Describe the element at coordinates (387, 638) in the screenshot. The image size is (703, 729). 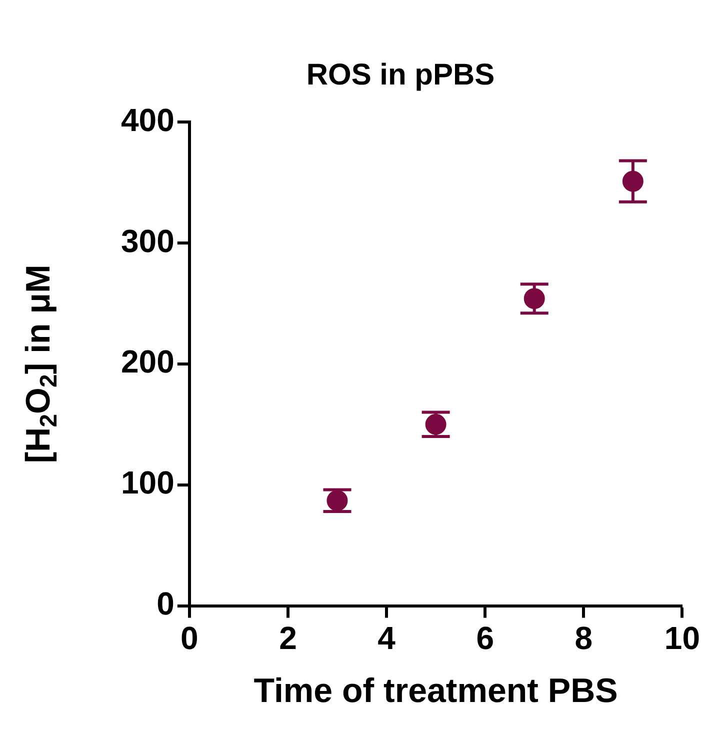
I see `x-tick-label: 4` at that location.